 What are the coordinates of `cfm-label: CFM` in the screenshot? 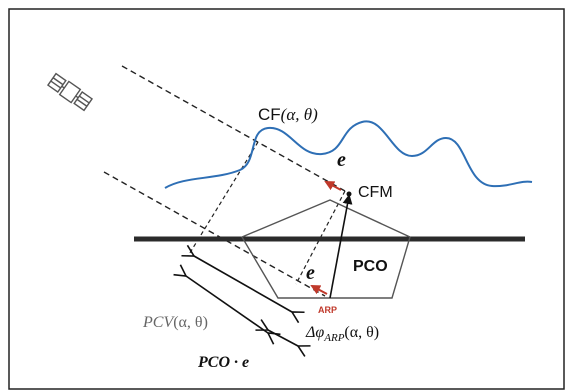 It's located at (375, 192).